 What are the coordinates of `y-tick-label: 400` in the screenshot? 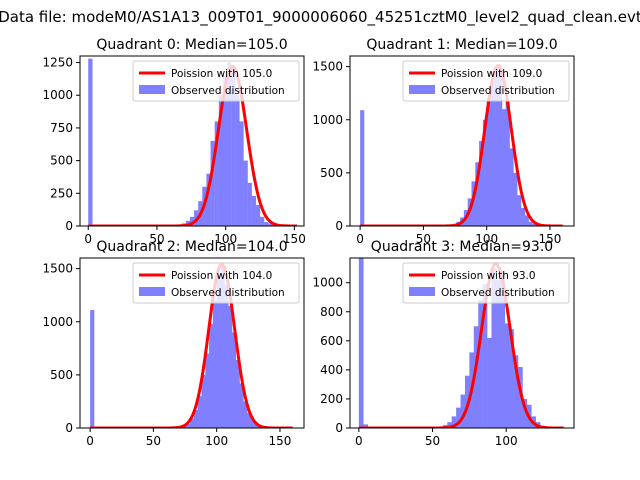 It's located at (331, 370).